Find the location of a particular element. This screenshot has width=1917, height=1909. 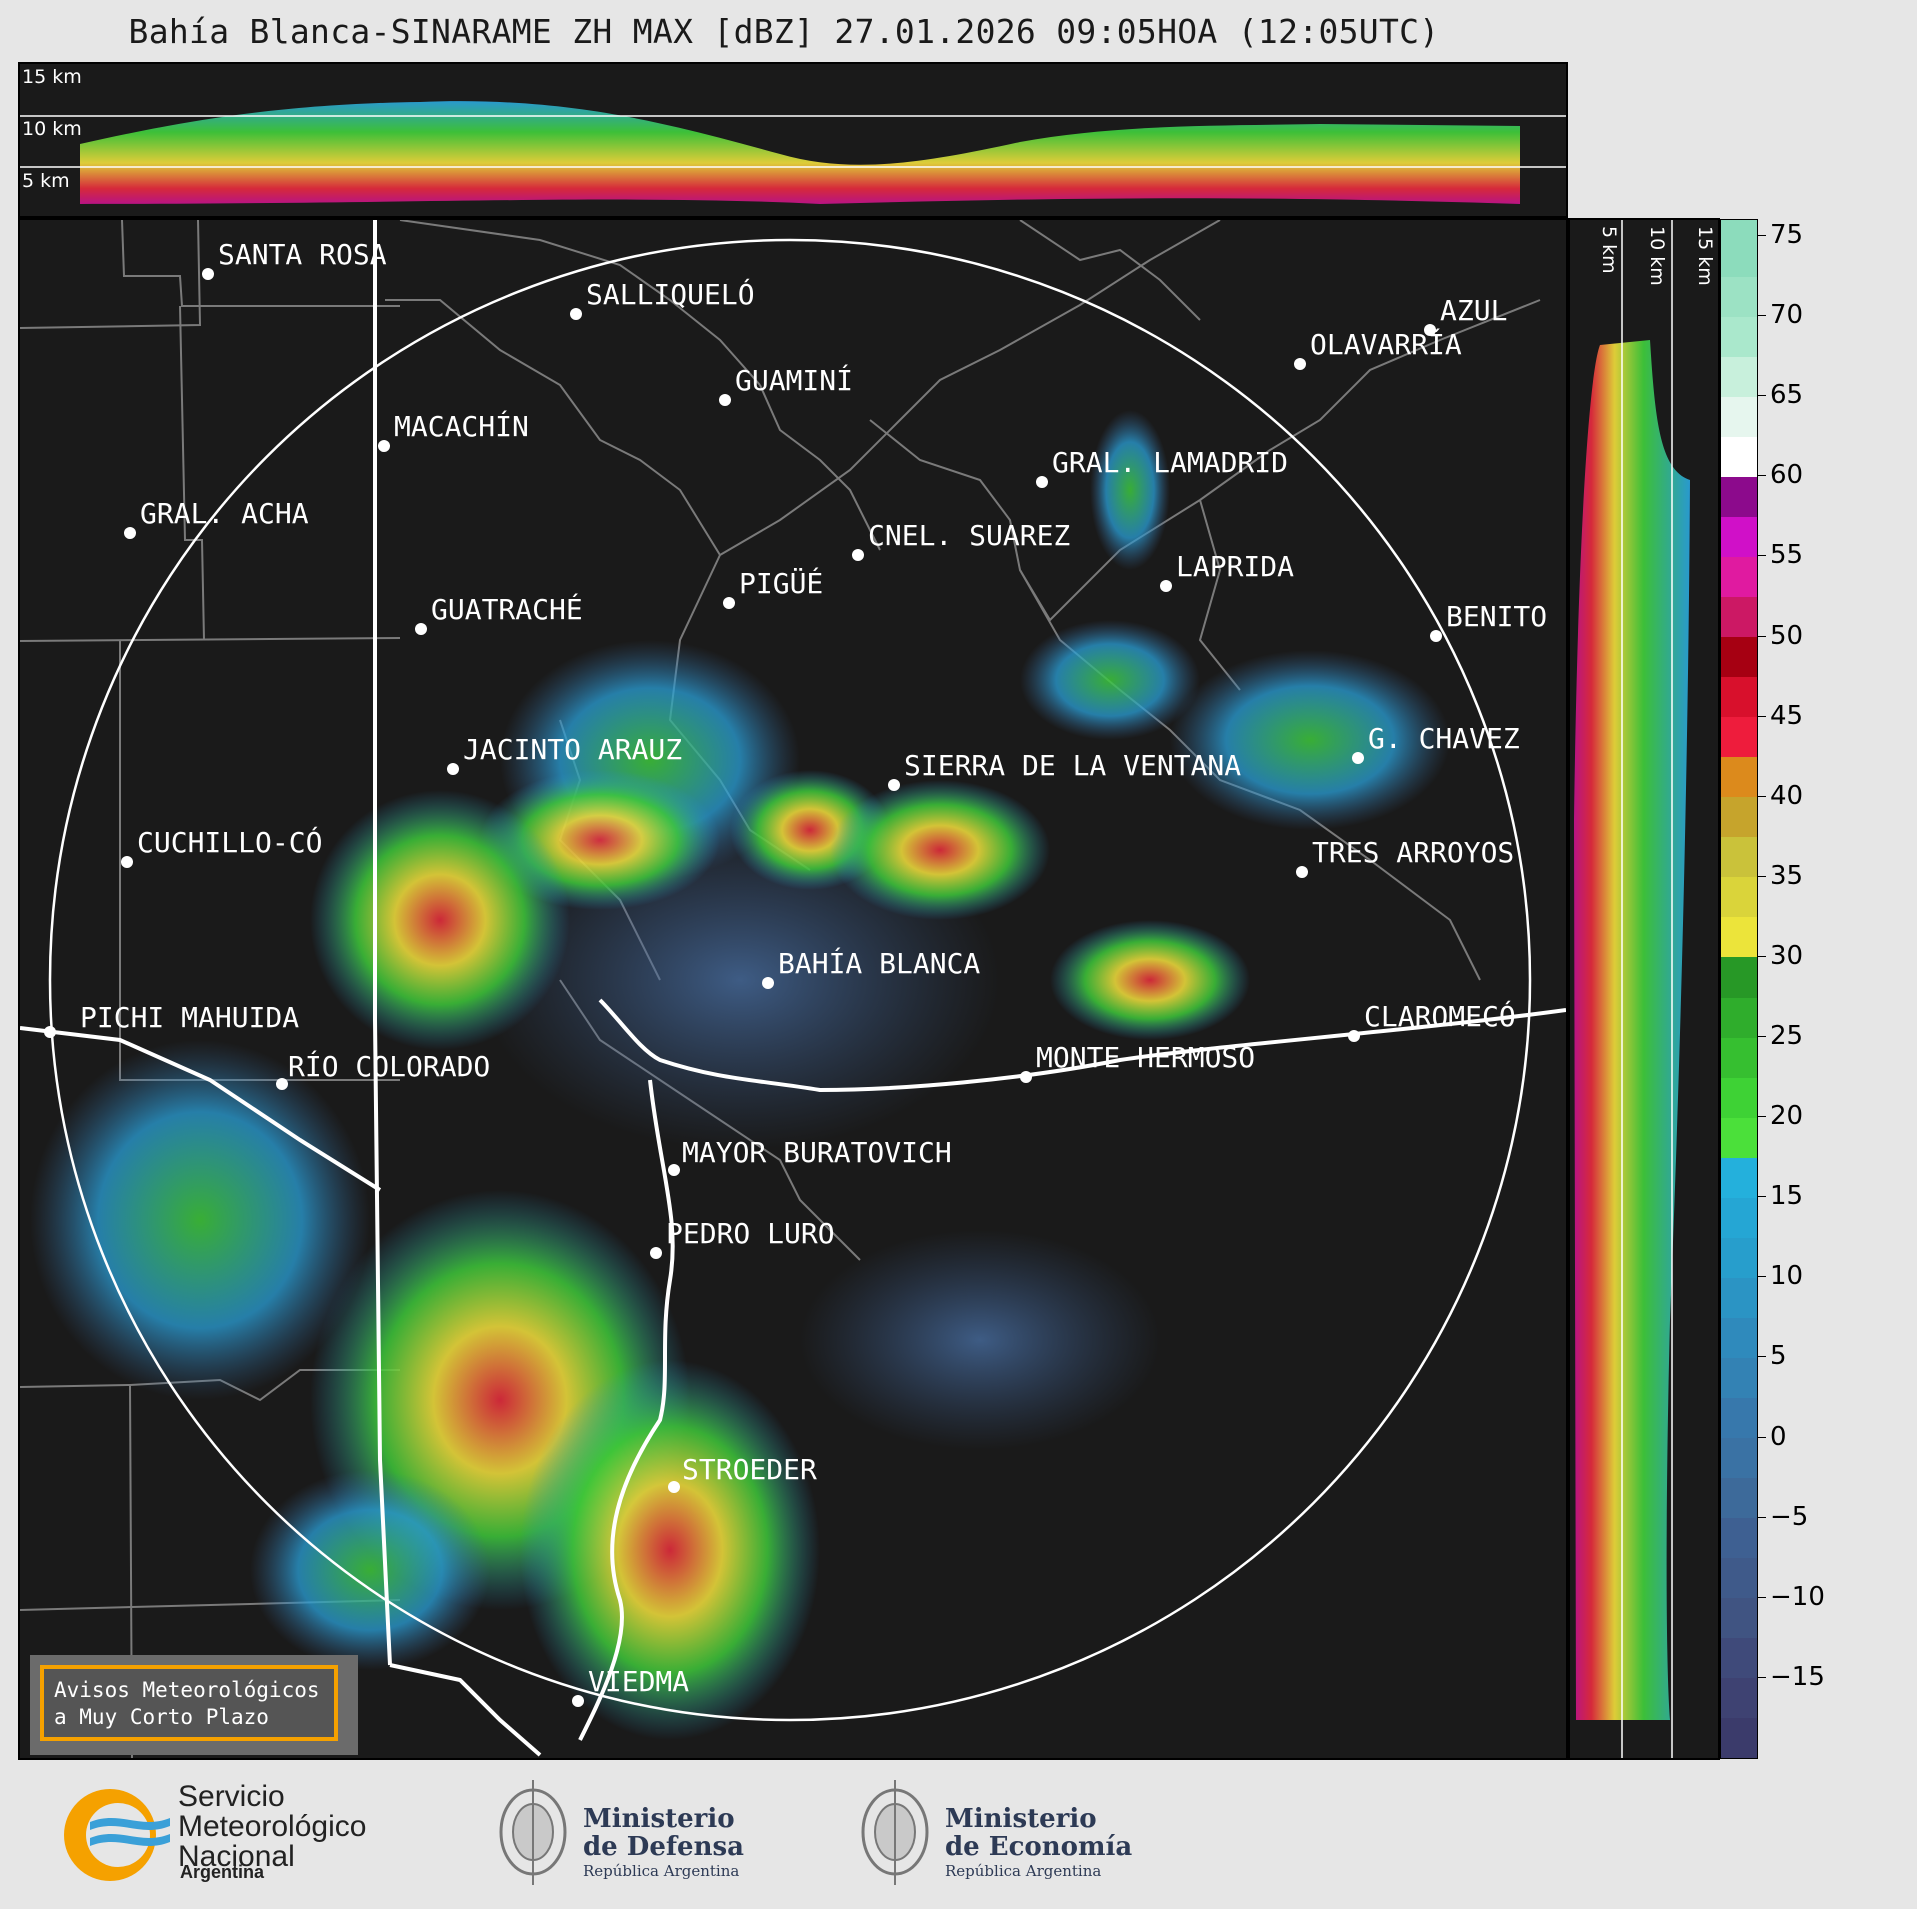

top-cross-section-echoes is located at coordinates (793, 152).